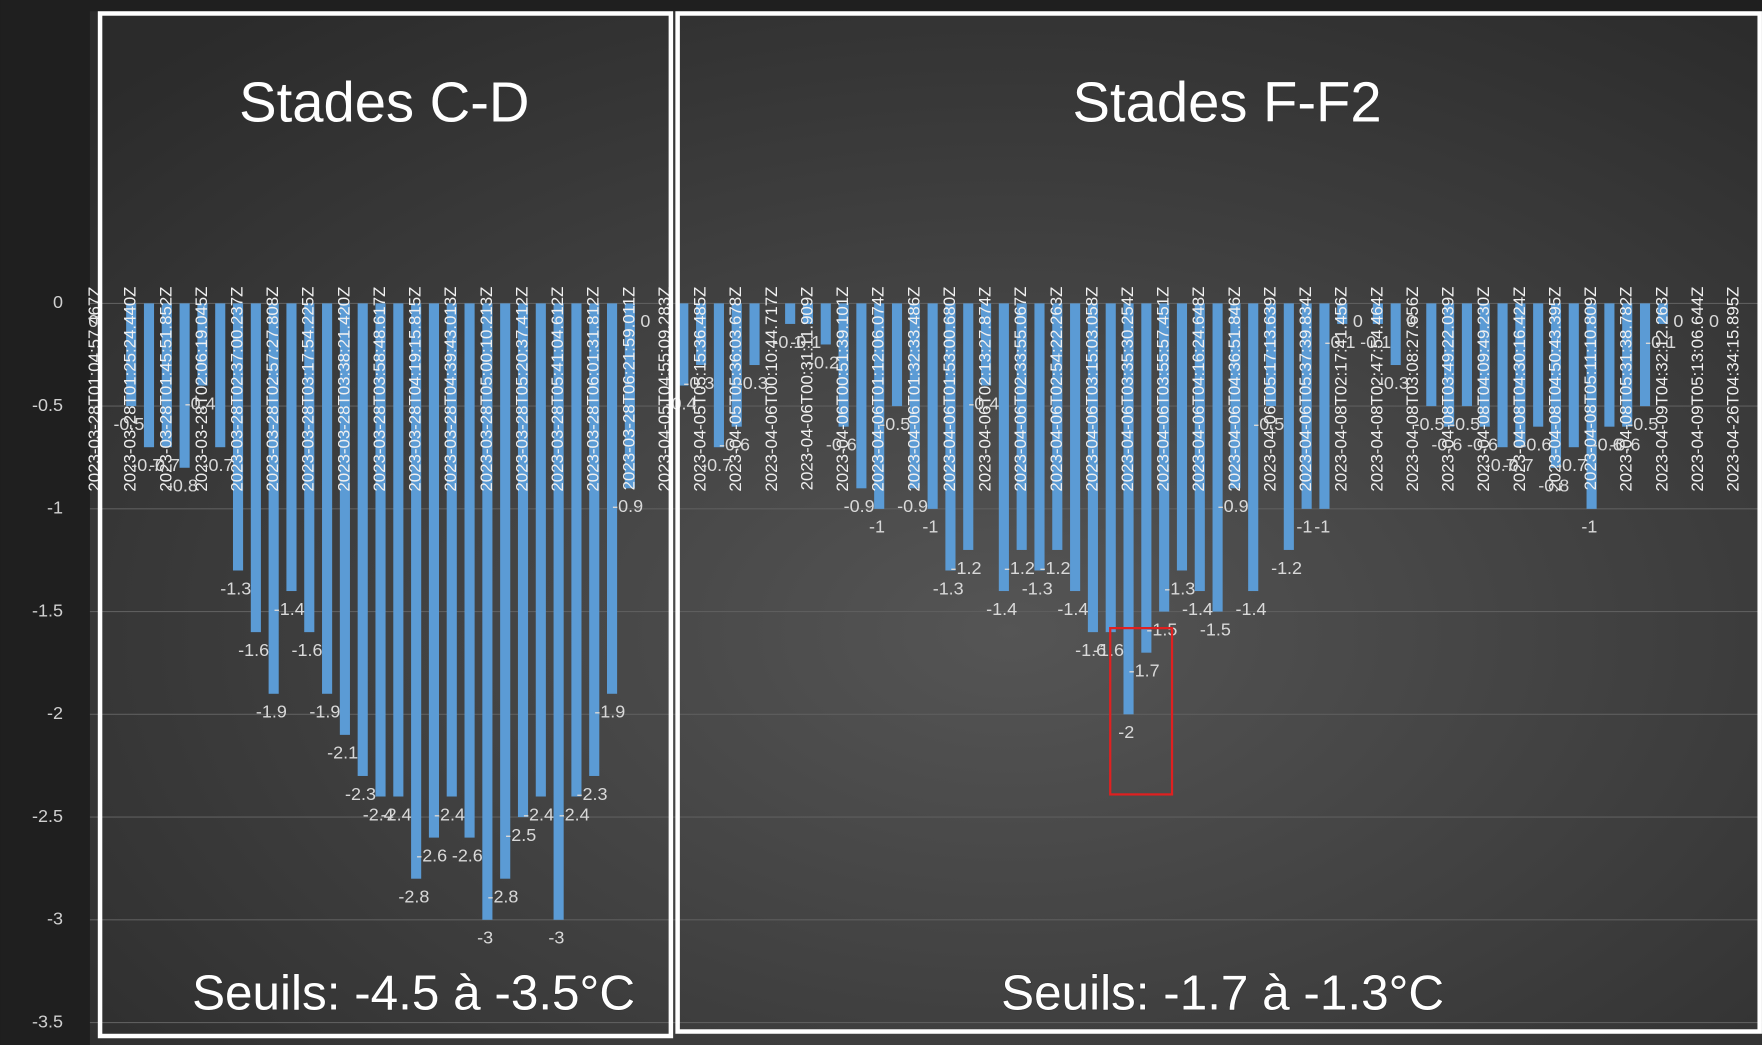 The width and height of the screenshot is (1762, 1045). I want to click on x-tick-label: 2023-04-05T05:36:03.678Z, so click(735, 389).